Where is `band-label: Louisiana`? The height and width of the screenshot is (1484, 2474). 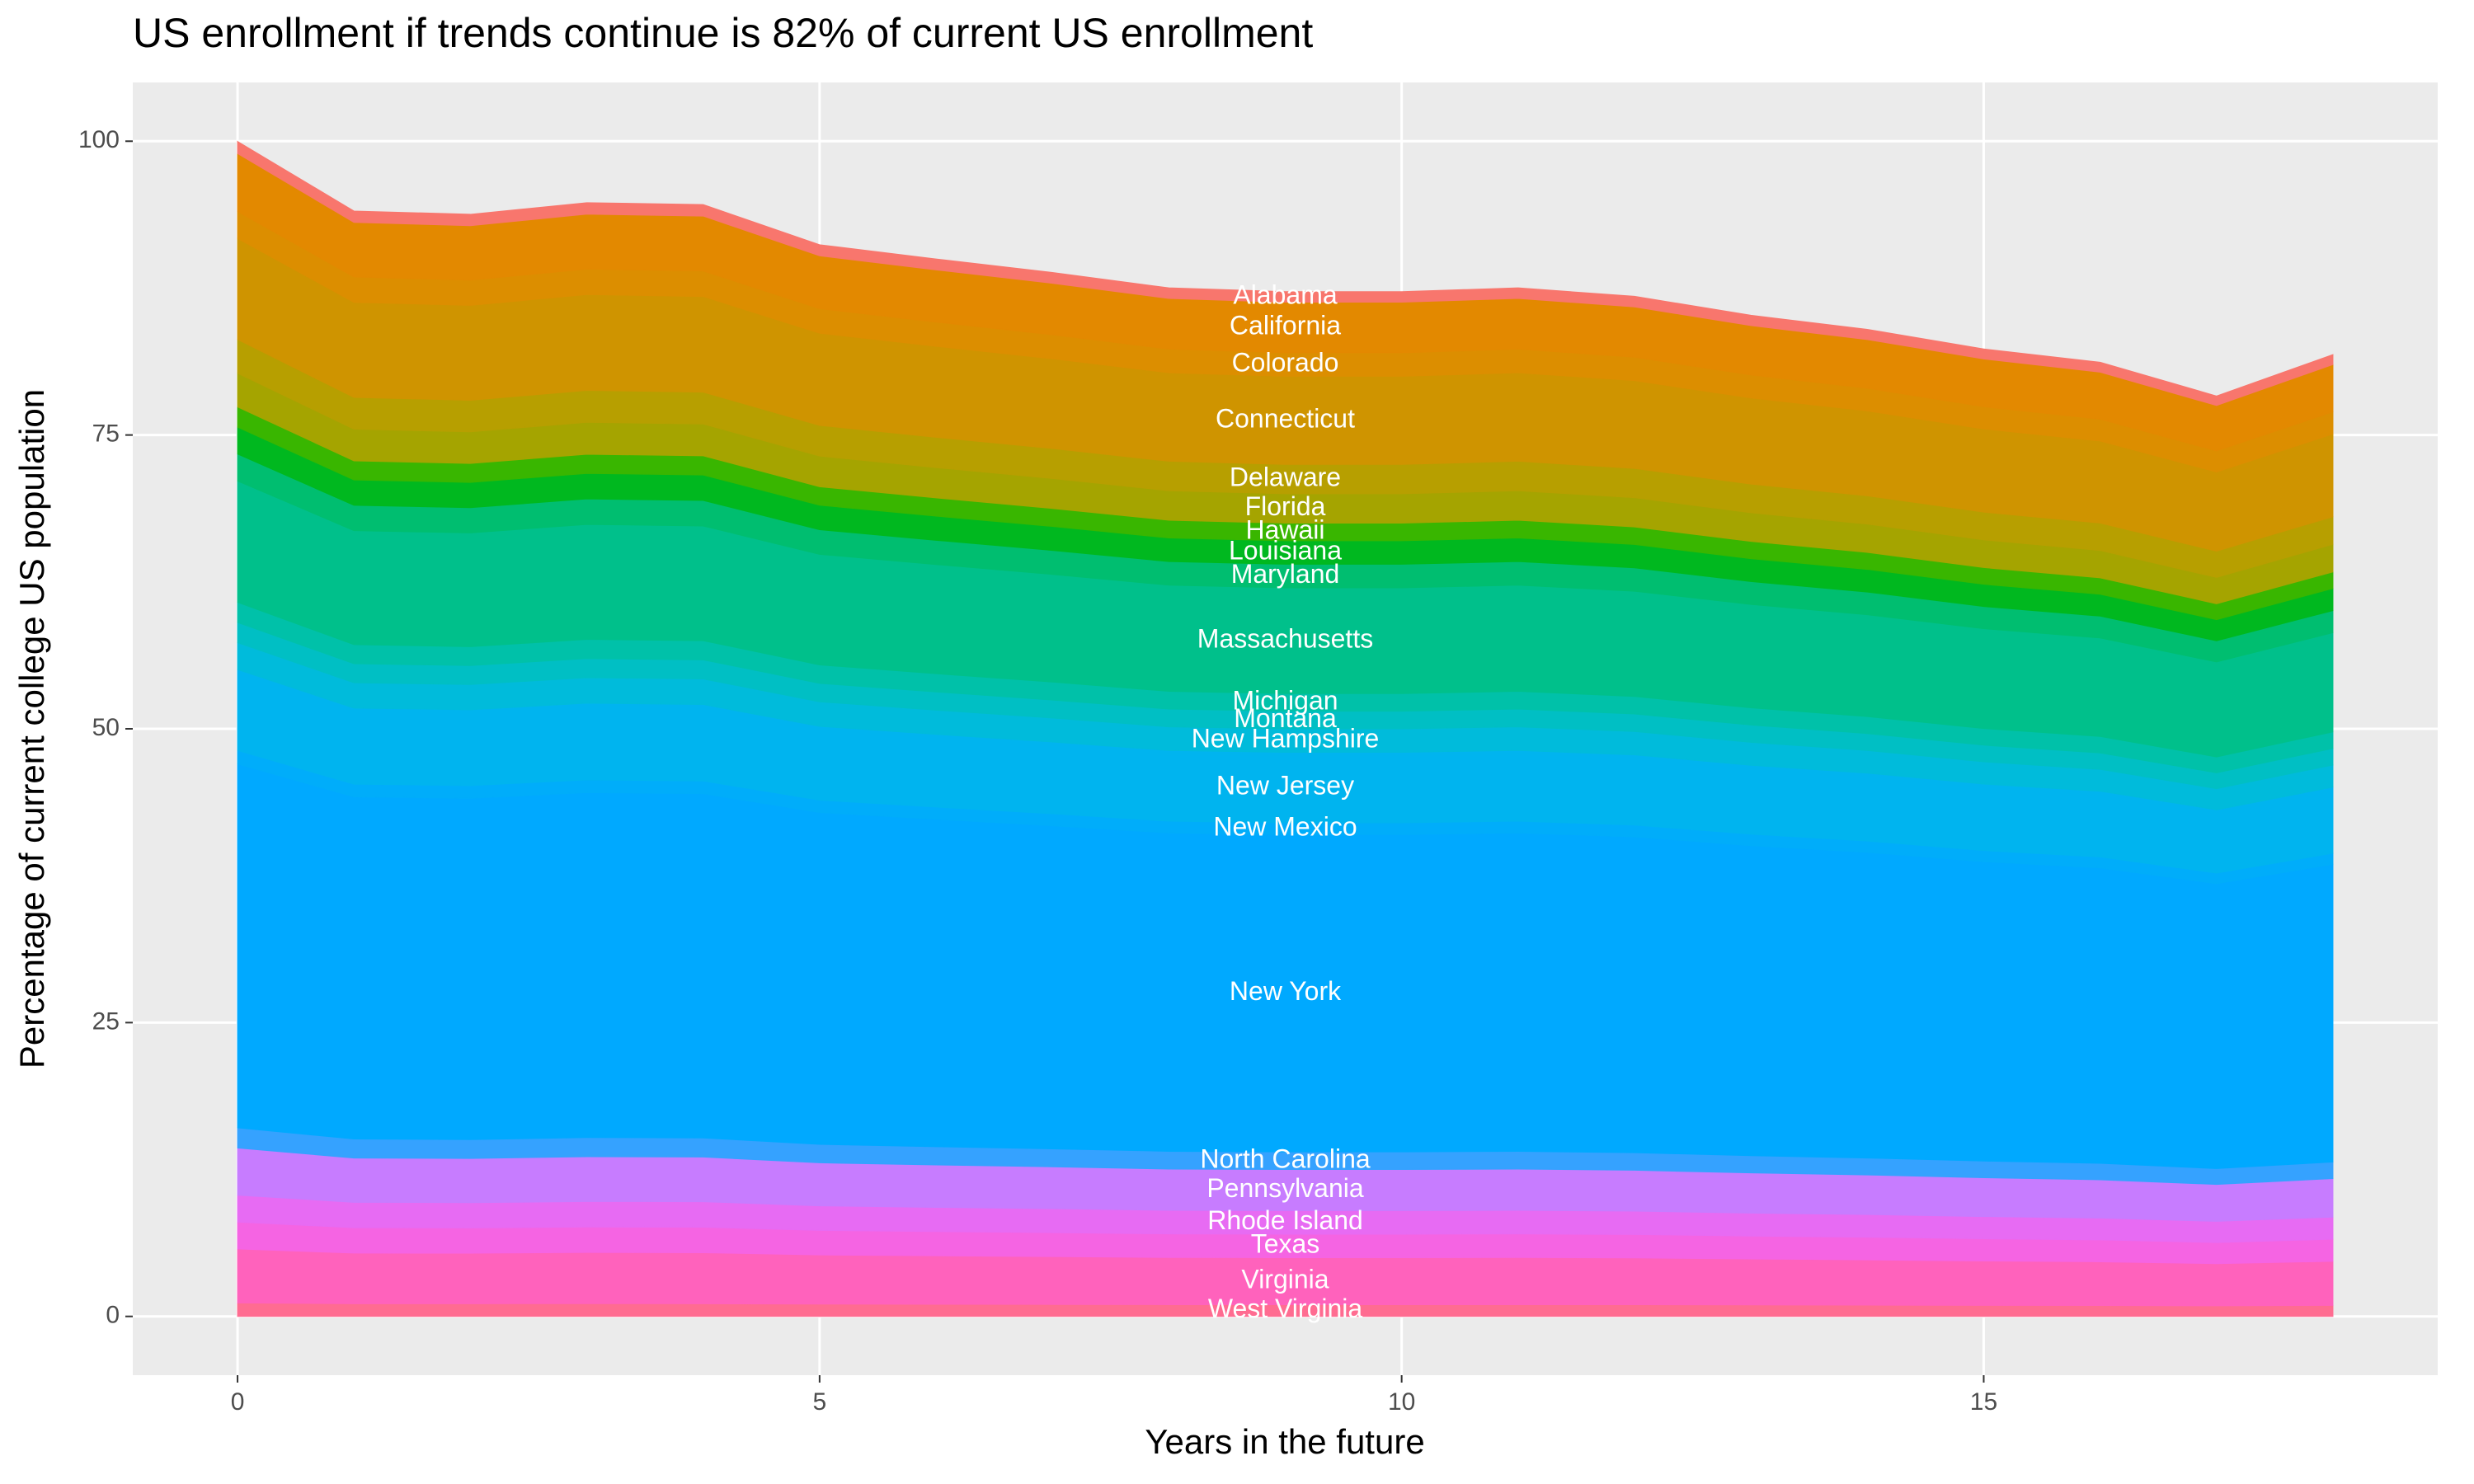
band-label: Louisiana is located at coordinates (1285, 551).